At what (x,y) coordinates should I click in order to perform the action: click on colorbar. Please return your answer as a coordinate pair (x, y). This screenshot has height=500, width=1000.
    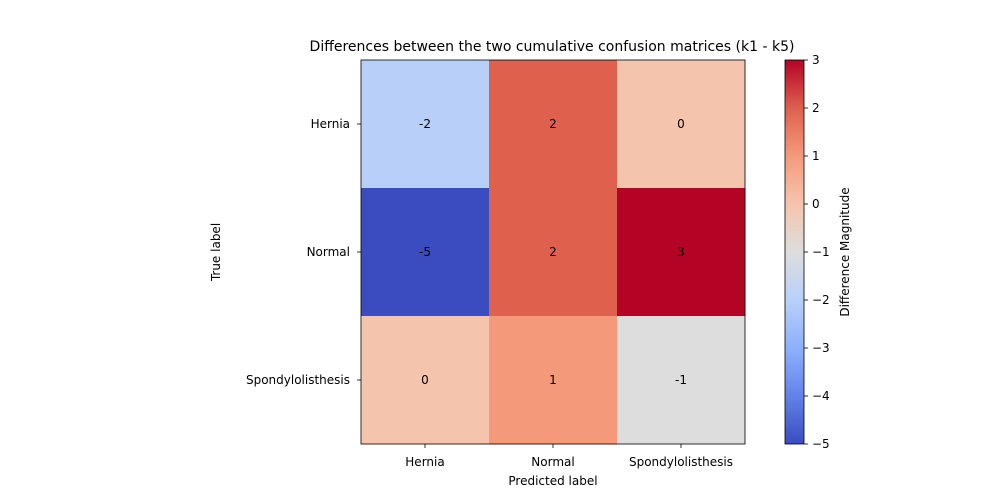
    Looking at the image, I should click on (794, 252).